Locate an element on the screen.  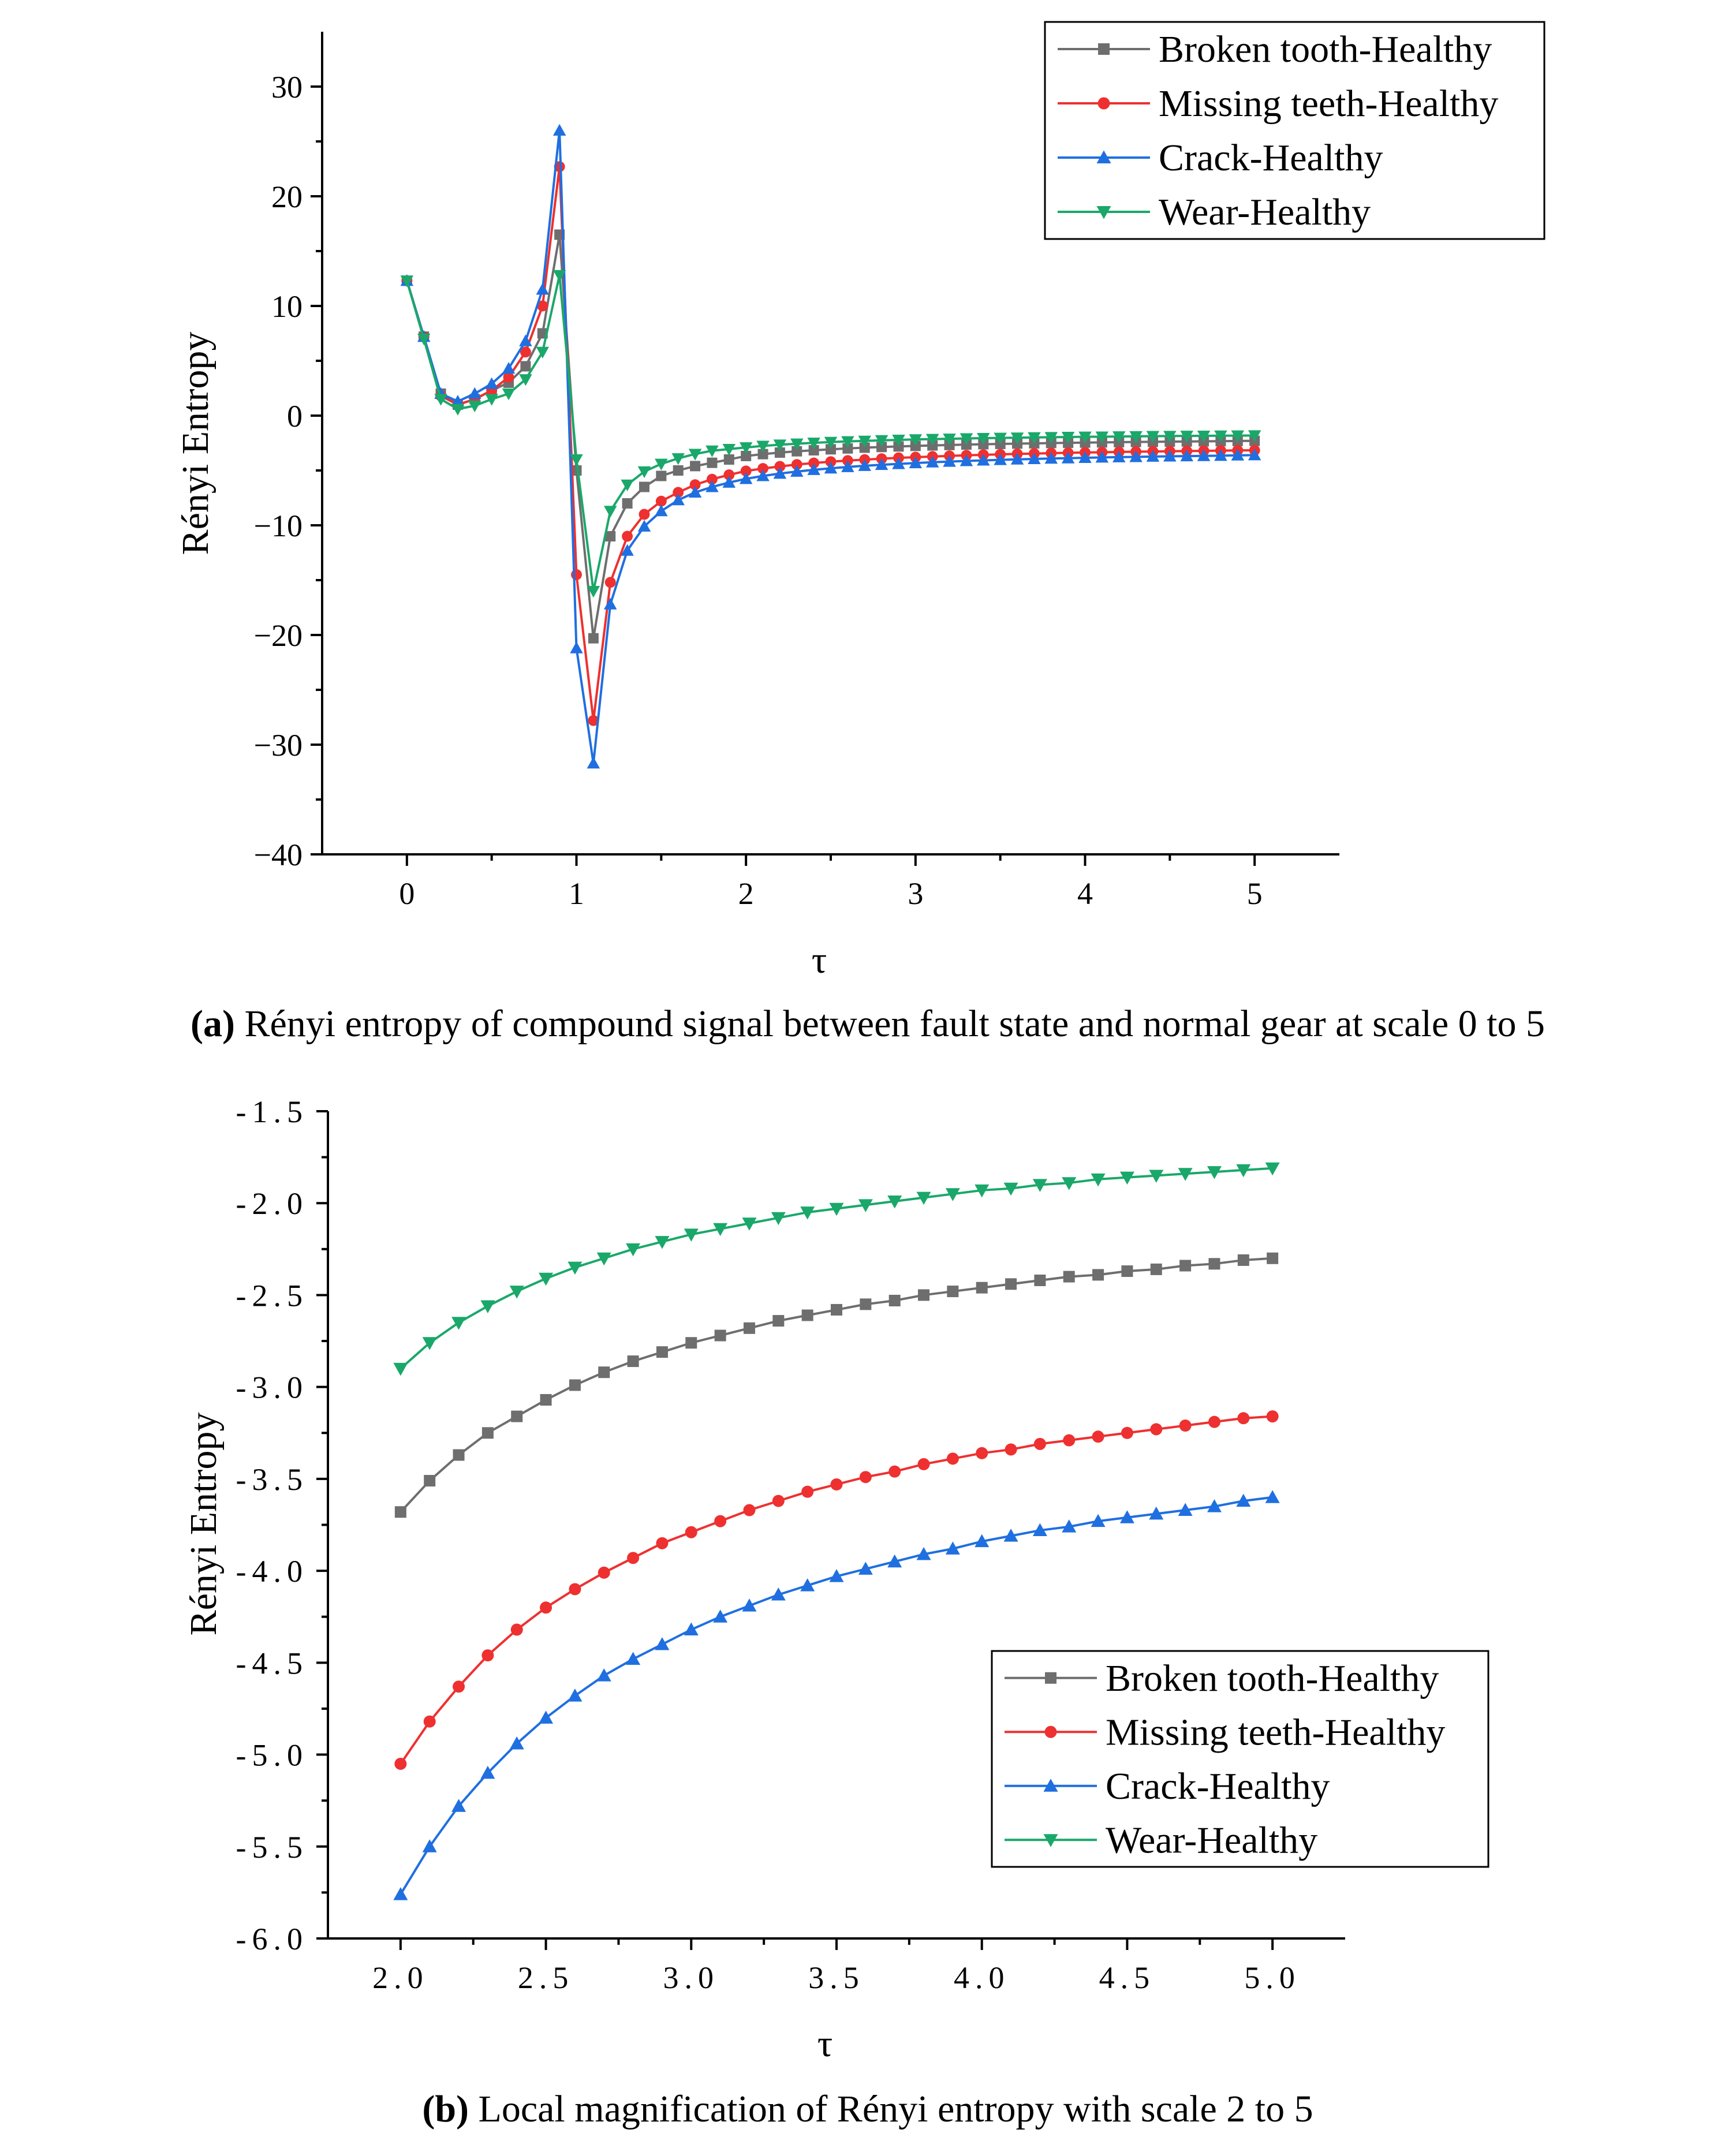
legend-label: Wear-Healthy is located at coordinates (1265, 212).